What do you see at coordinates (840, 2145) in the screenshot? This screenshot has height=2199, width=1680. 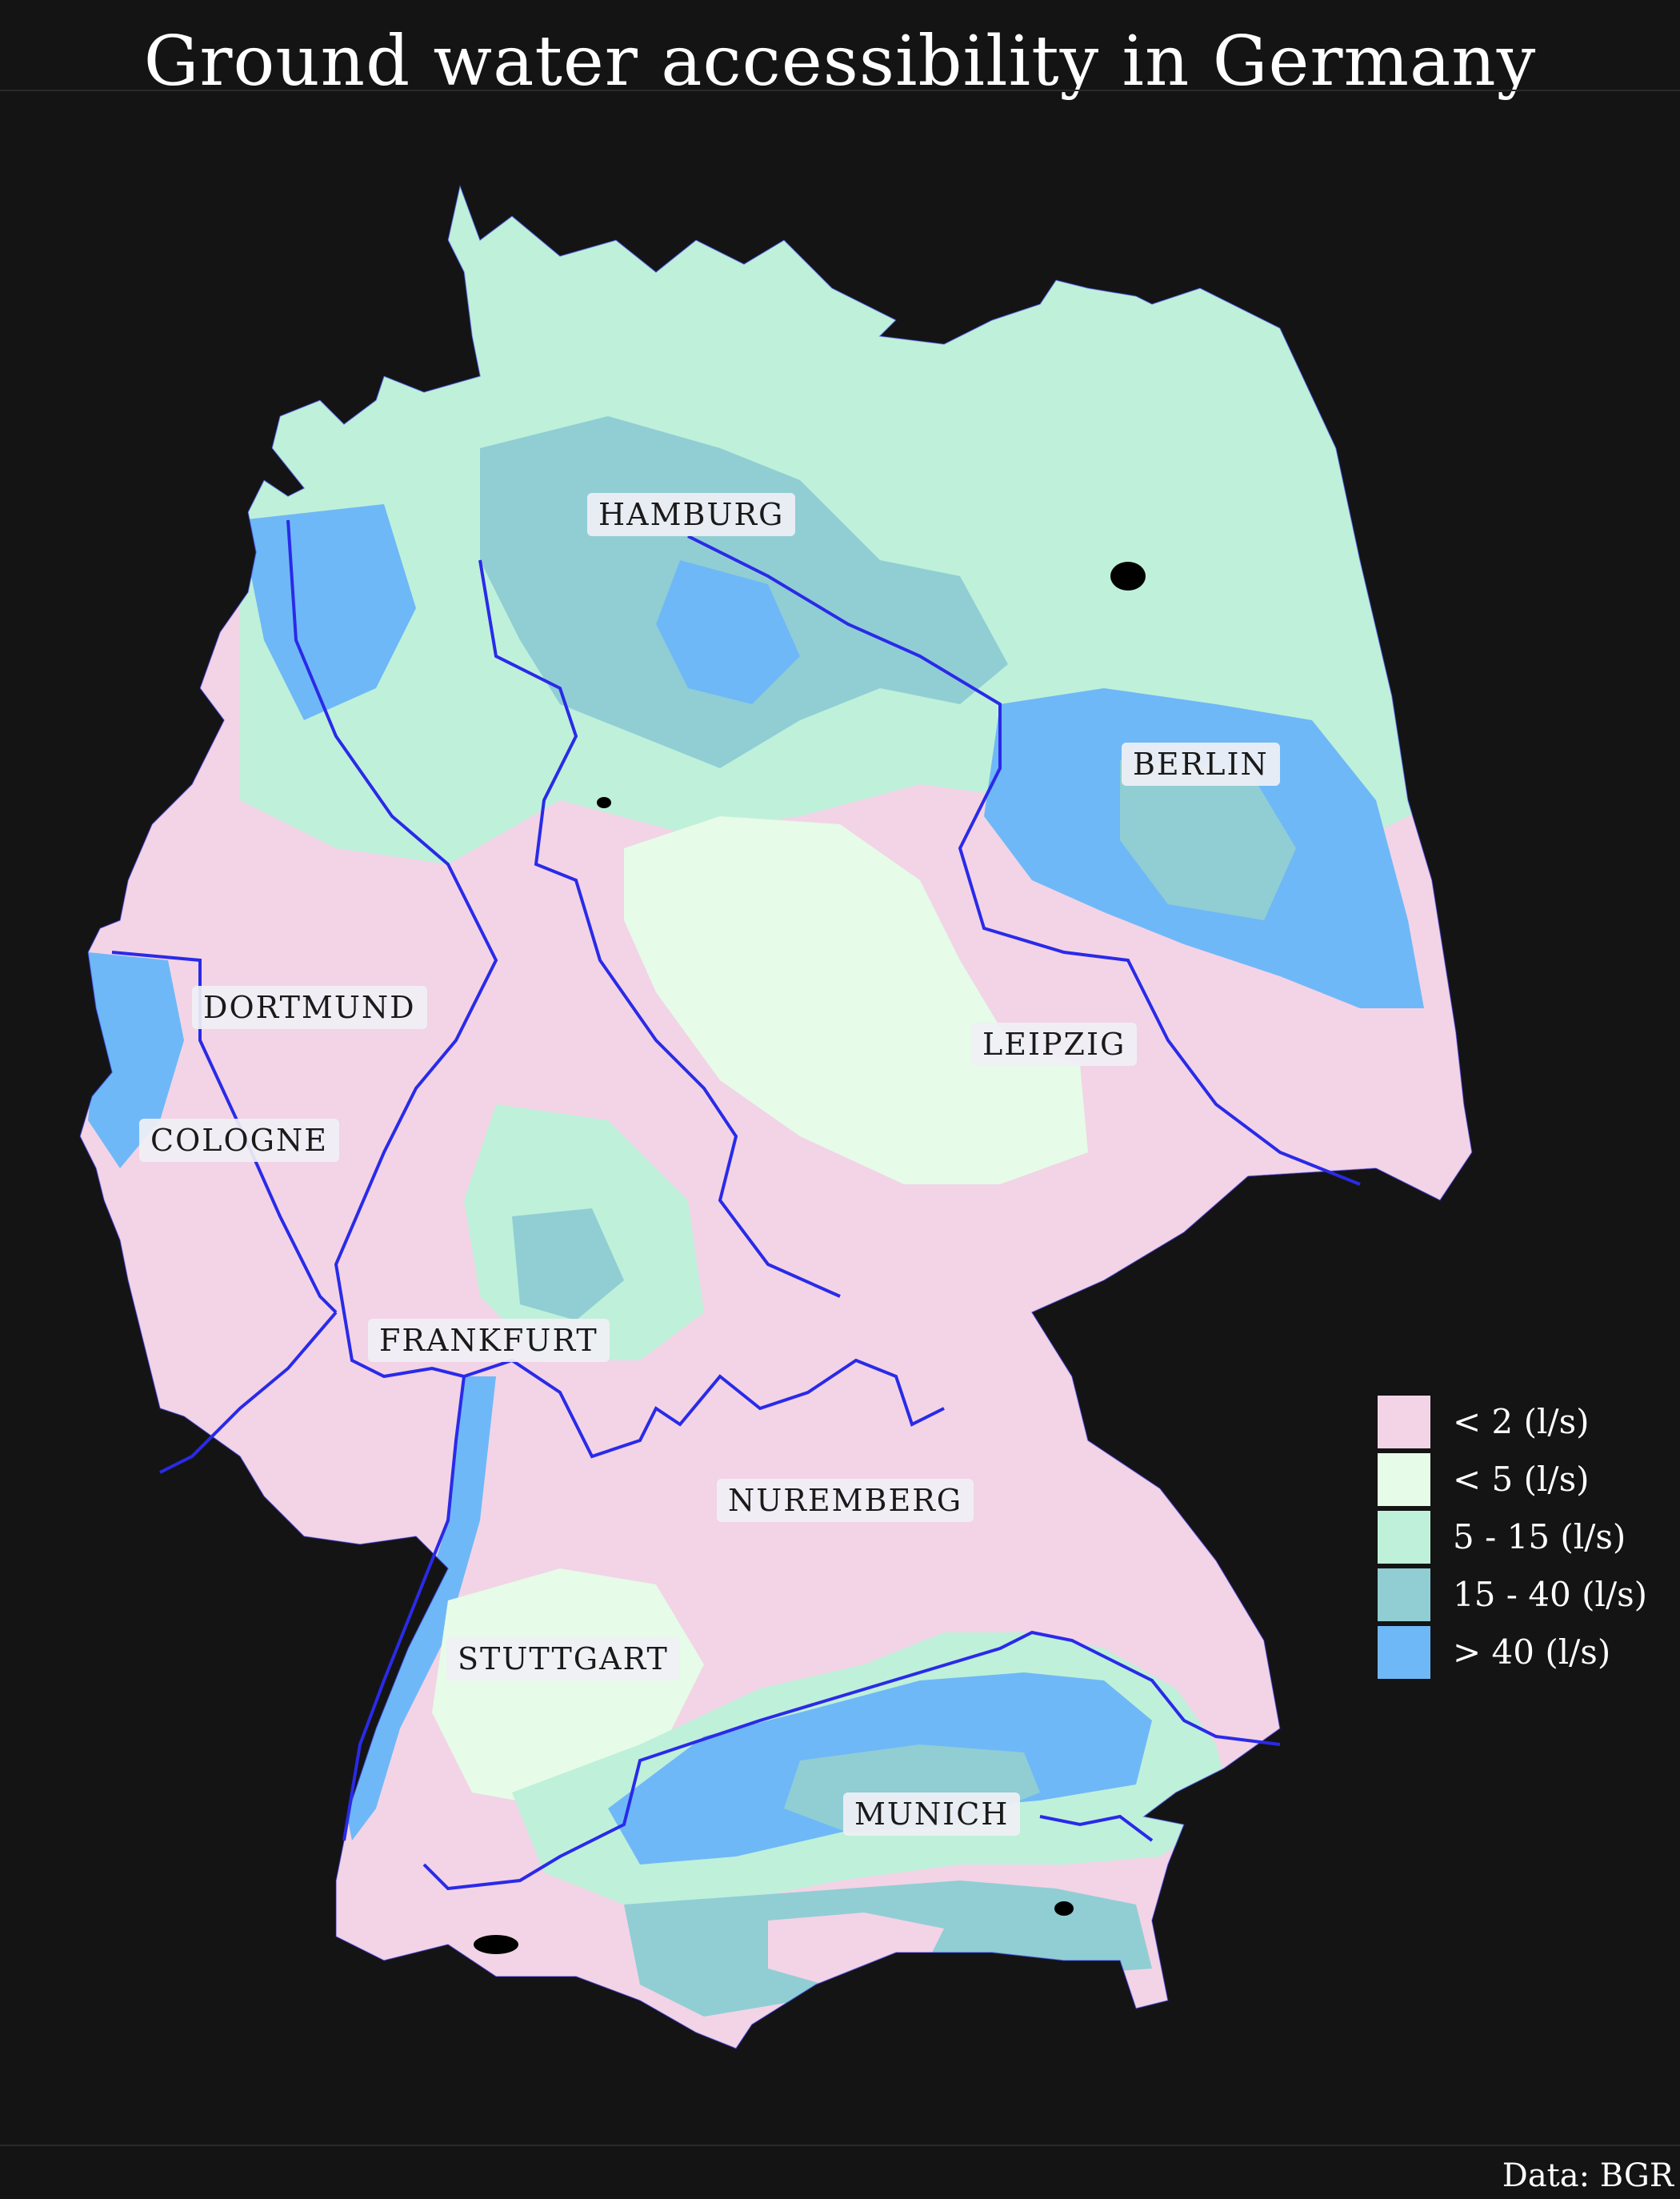 I see `bottom-divider` at bounding box center [840, 2145].